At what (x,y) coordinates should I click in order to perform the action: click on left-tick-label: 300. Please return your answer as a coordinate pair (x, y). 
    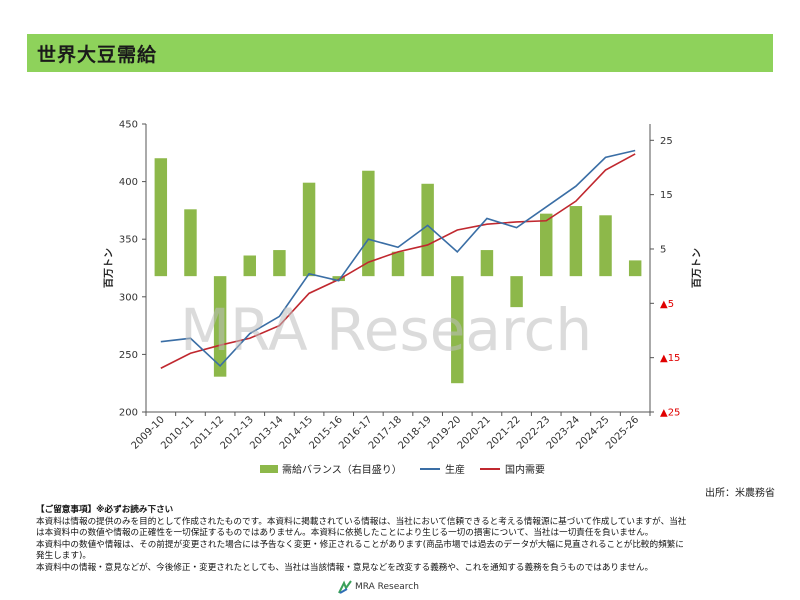
    Looking at the image, I should click on (128, 297).